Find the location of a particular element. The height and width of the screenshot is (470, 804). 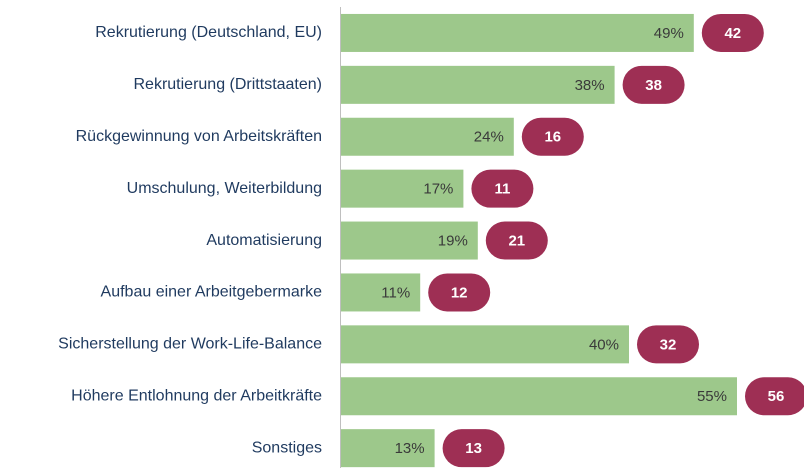

category-label: Automatisierung is located at coordinates (264, 240).